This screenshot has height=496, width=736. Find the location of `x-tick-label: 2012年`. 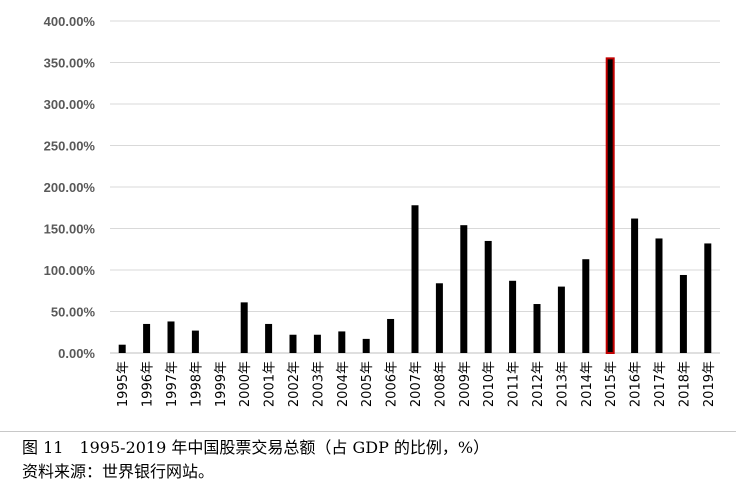

x-tick-label: 2012年 is located at coordinates (538, 384).